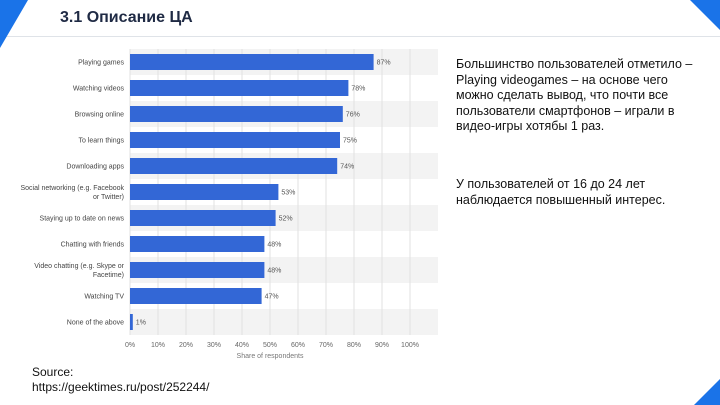  I want to click on header-divider, so click(360, 18).